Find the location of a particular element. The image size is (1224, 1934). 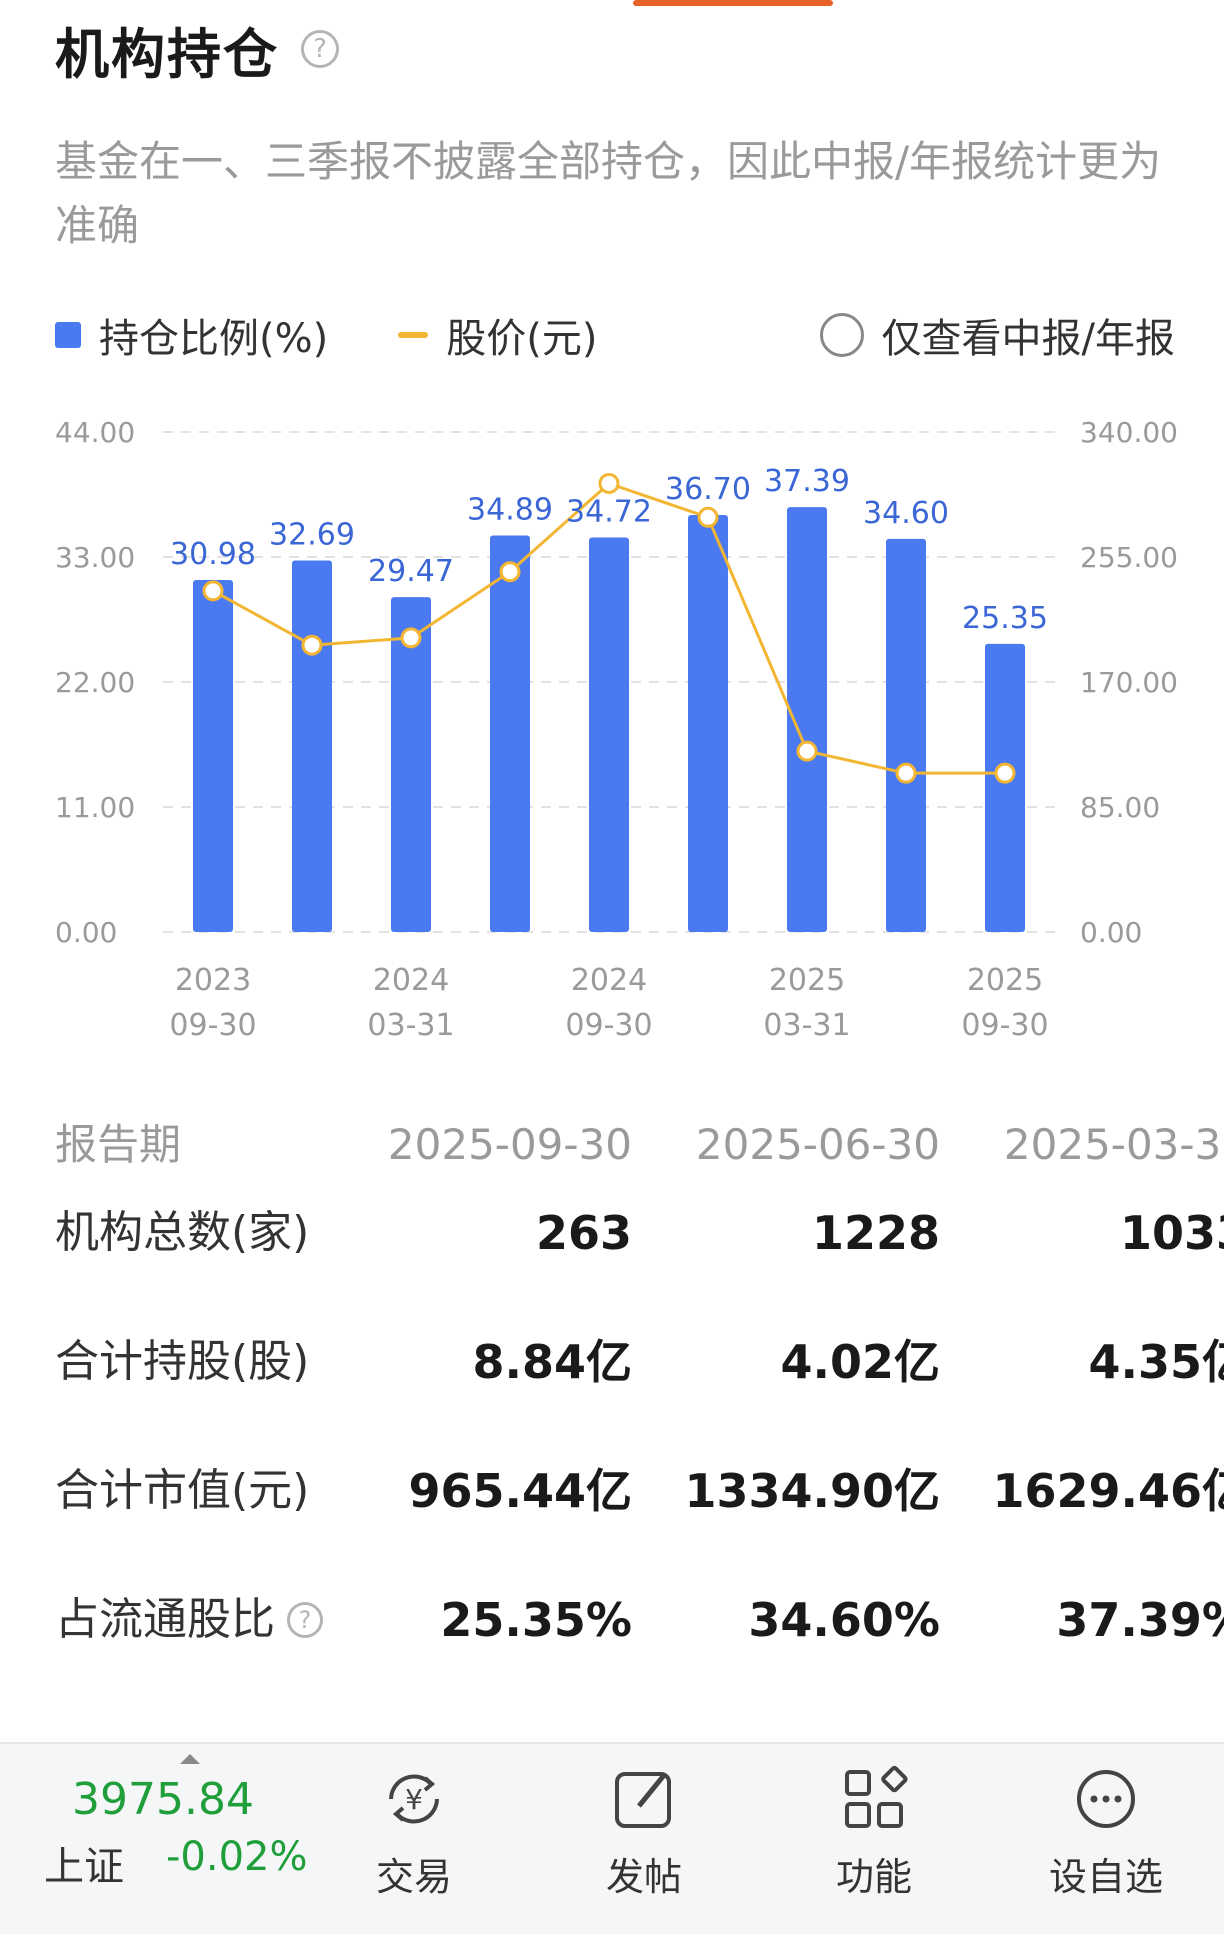

row-label-wrap: 占流通股比 ? is located at coordinates (189, 1620).